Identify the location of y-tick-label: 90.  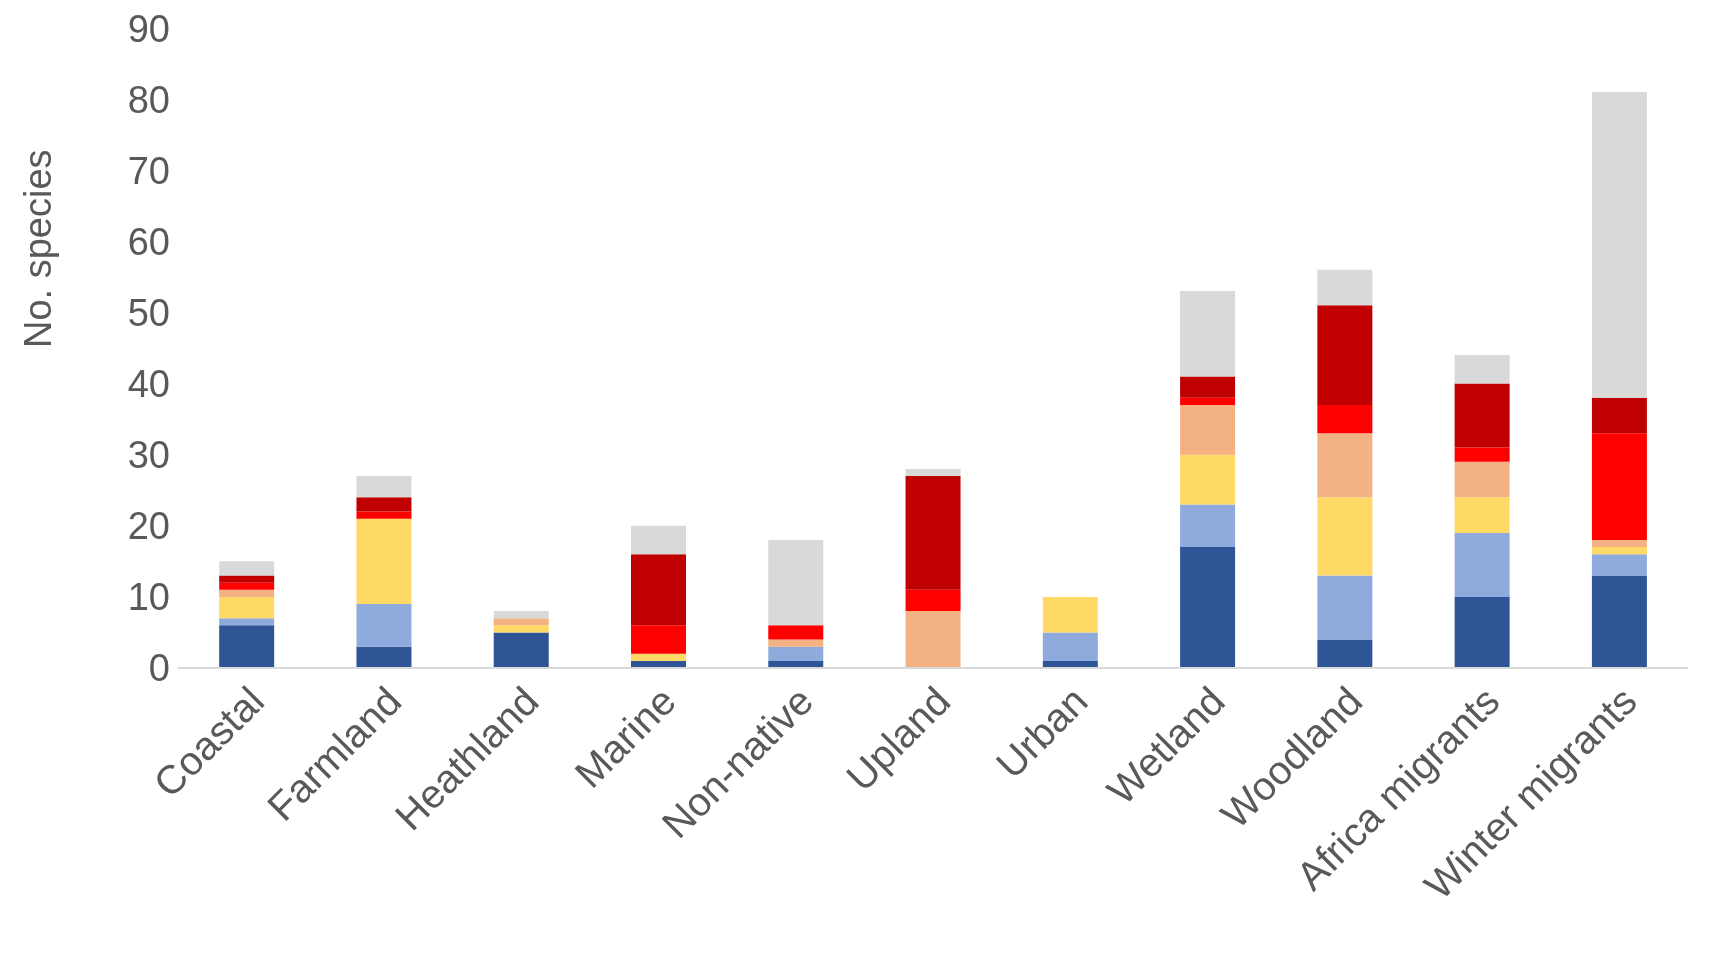
(148, 28).